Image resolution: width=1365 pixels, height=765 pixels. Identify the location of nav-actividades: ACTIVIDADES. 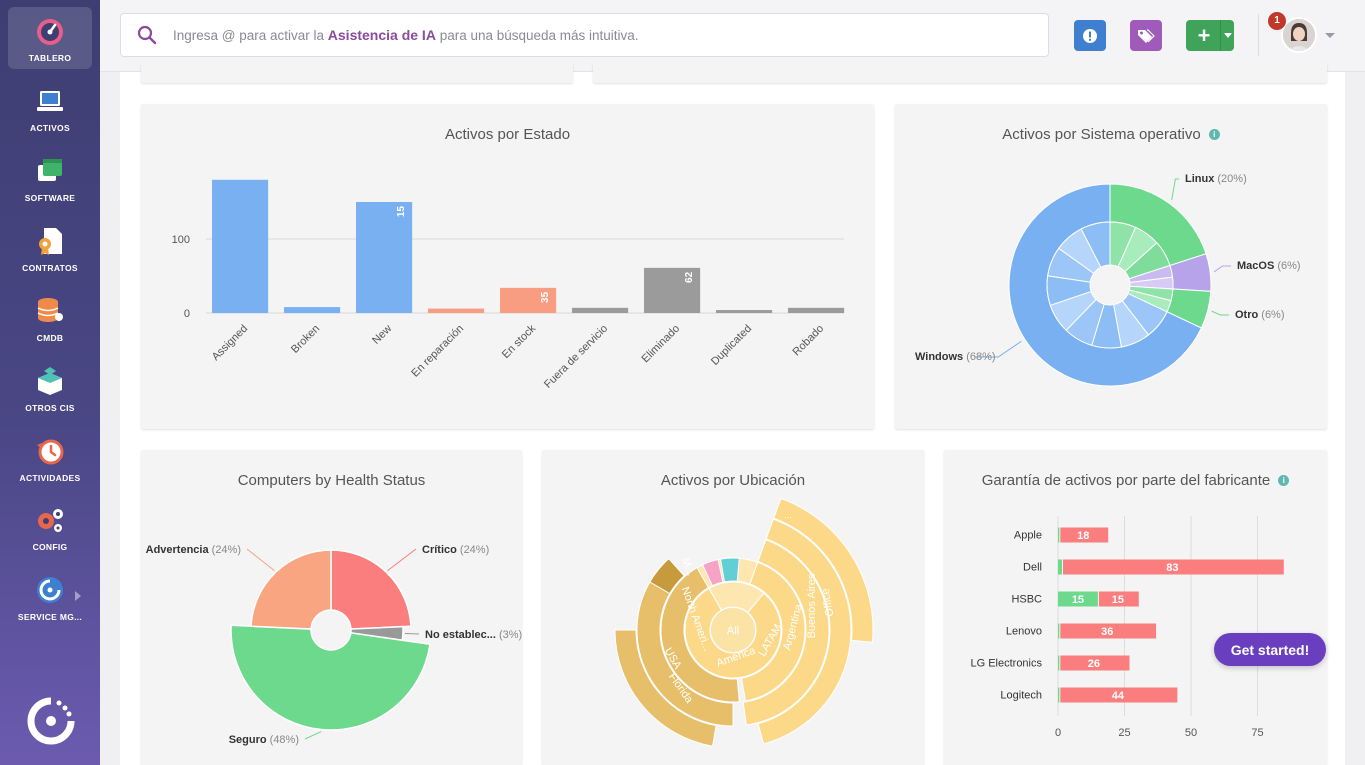
(50, 458).